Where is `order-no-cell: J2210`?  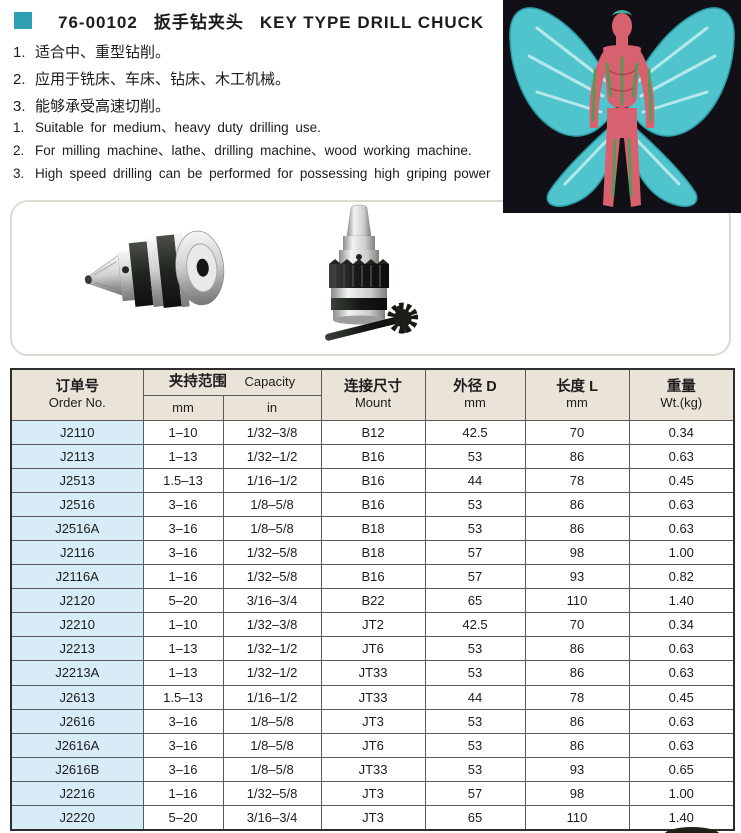 order-no-cell: J2210 is located at coordinates (77, 625).